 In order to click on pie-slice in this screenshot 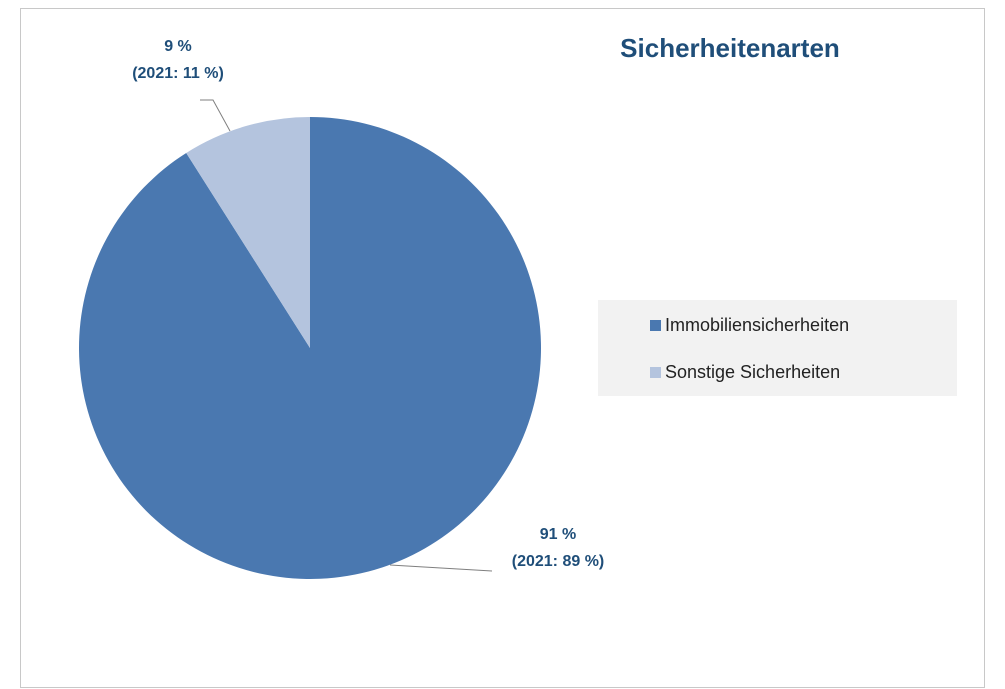, I will do `click(248, 232)`.